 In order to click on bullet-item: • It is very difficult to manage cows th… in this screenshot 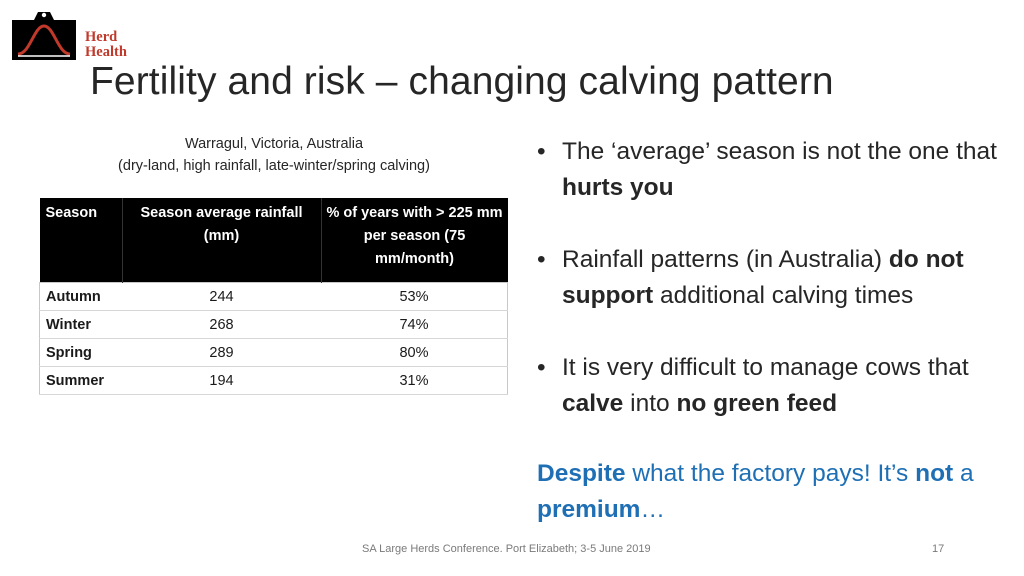, I will do `click(777, 386)`.